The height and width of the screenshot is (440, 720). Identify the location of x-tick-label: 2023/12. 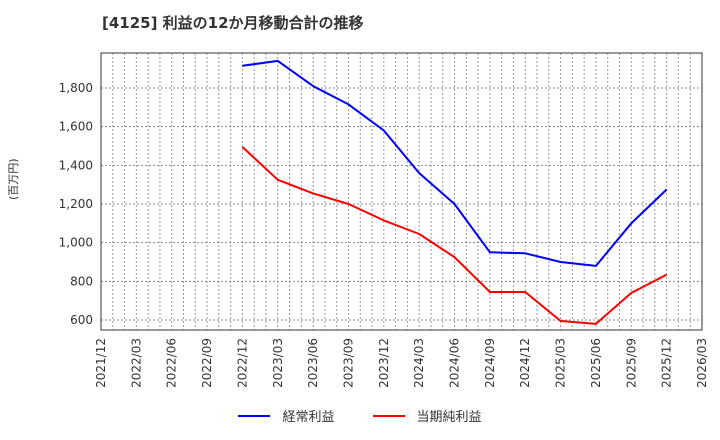
(384, 363).